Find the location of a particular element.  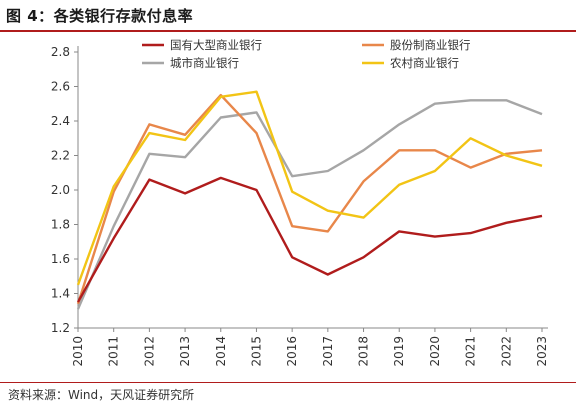

x-tick-label: 2013 is located at coordinates (185, 351).